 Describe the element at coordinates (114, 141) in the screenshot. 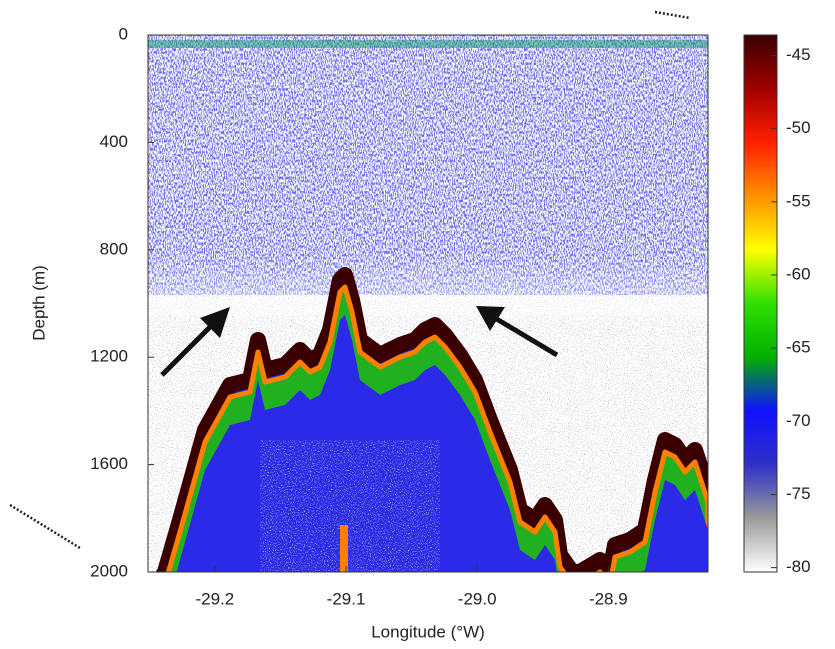

I see `y-tick-label: 400` at that location.